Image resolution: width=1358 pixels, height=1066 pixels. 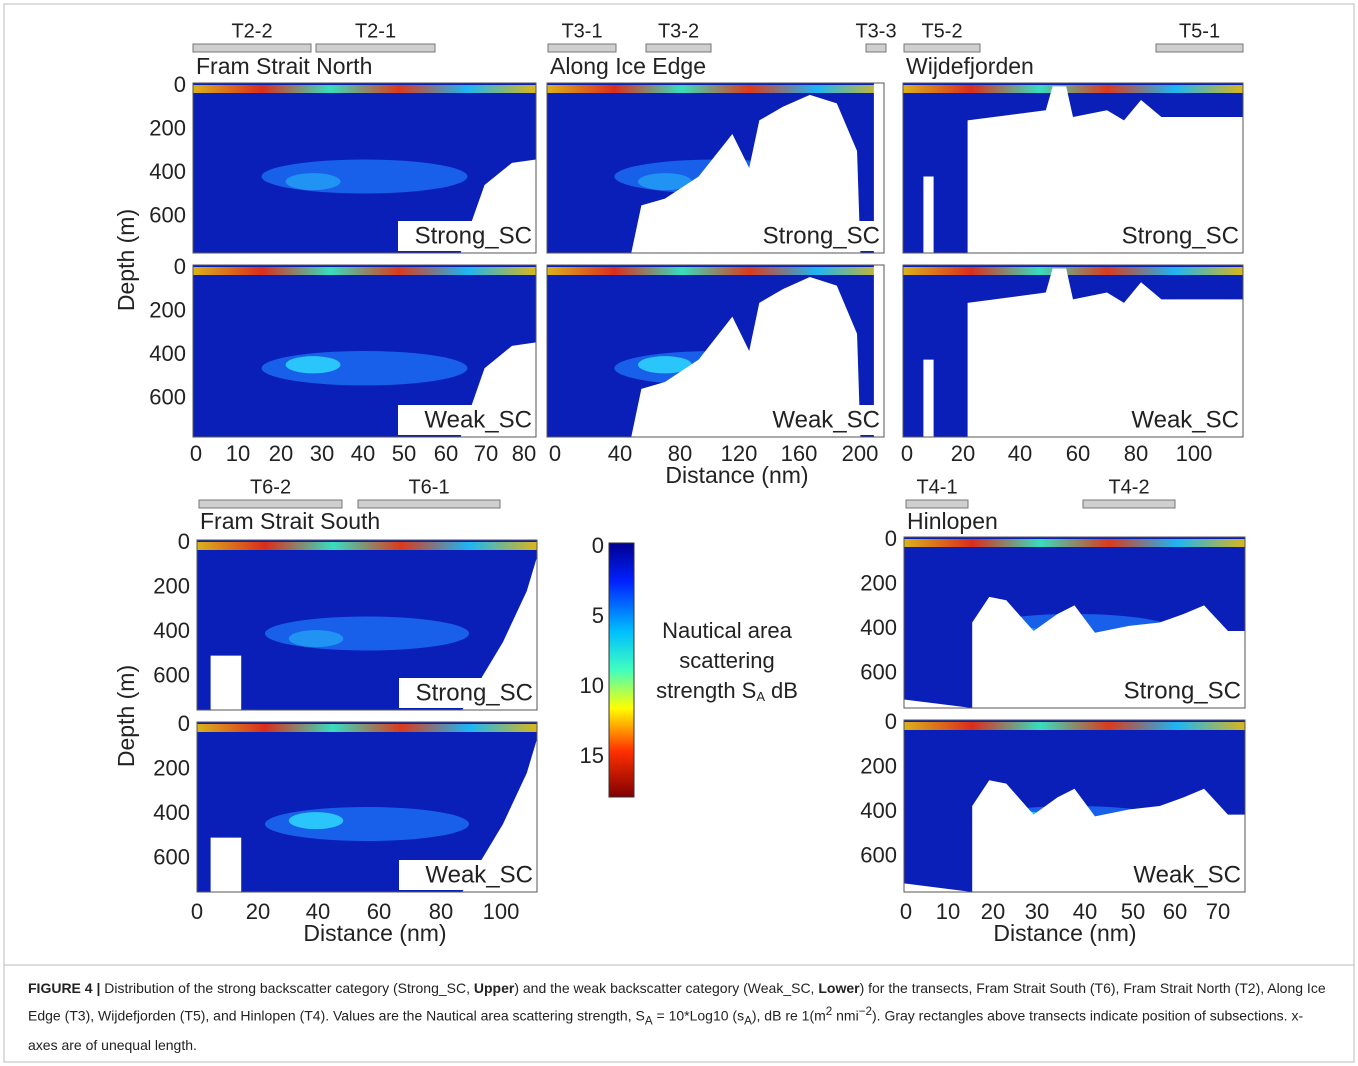 What do you see at coordinates (706, 690) in the screenshot?
I see `colorbar-label-text: strength S` at bounding box center [706, 690].